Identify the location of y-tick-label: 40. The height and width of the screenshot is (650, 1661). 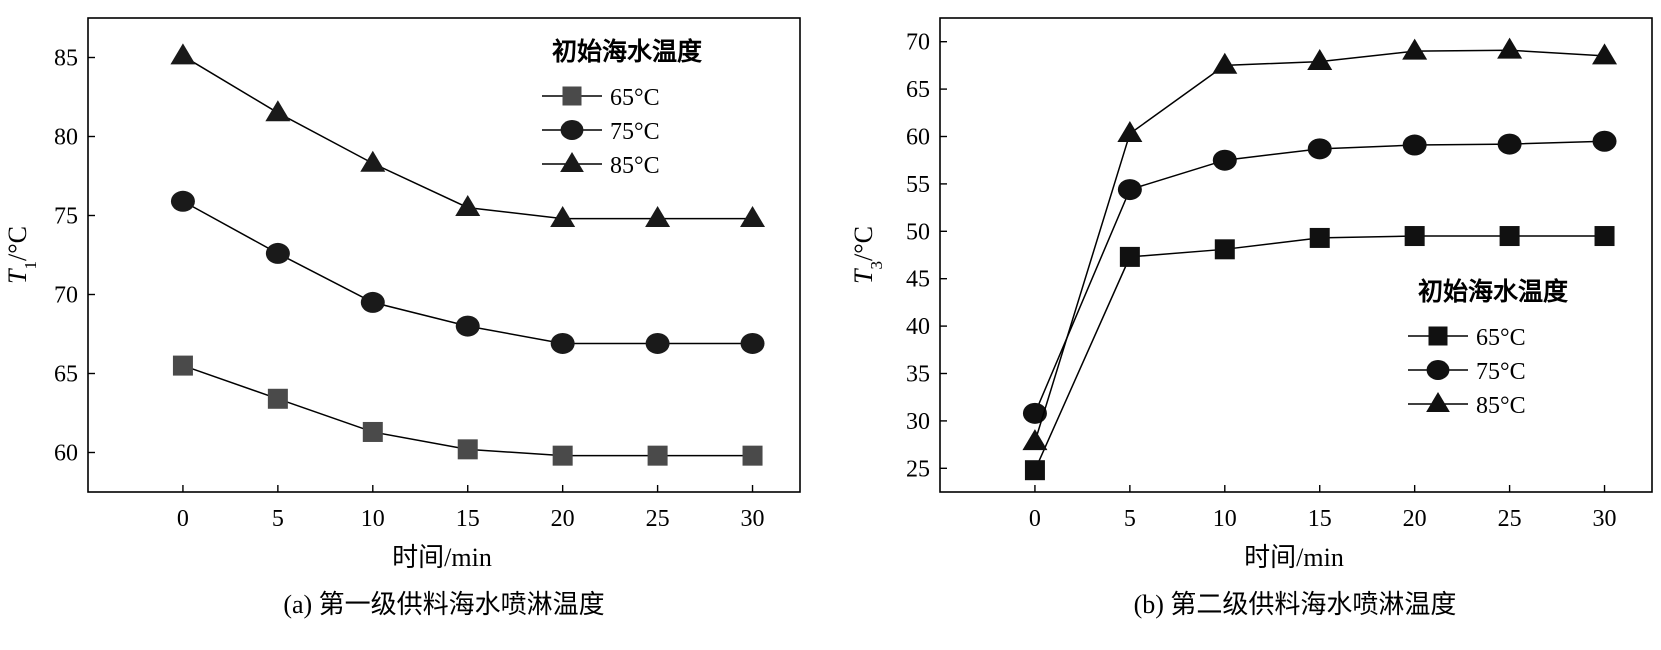
(918, 327).